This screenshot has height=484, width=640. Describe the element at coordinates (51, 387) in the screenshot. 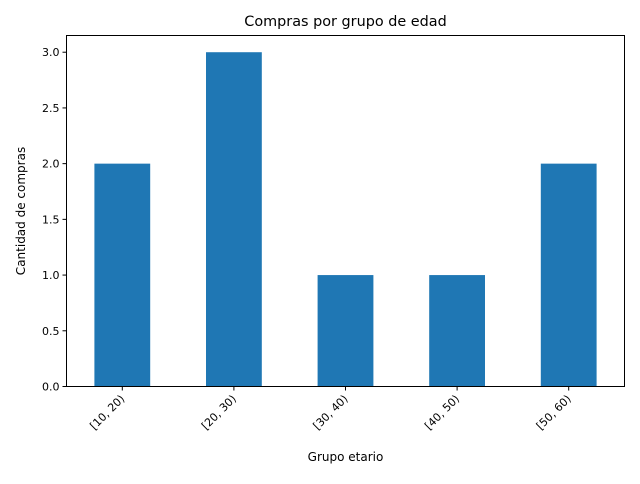

I see `y-tick-label: 0.0` at that location.